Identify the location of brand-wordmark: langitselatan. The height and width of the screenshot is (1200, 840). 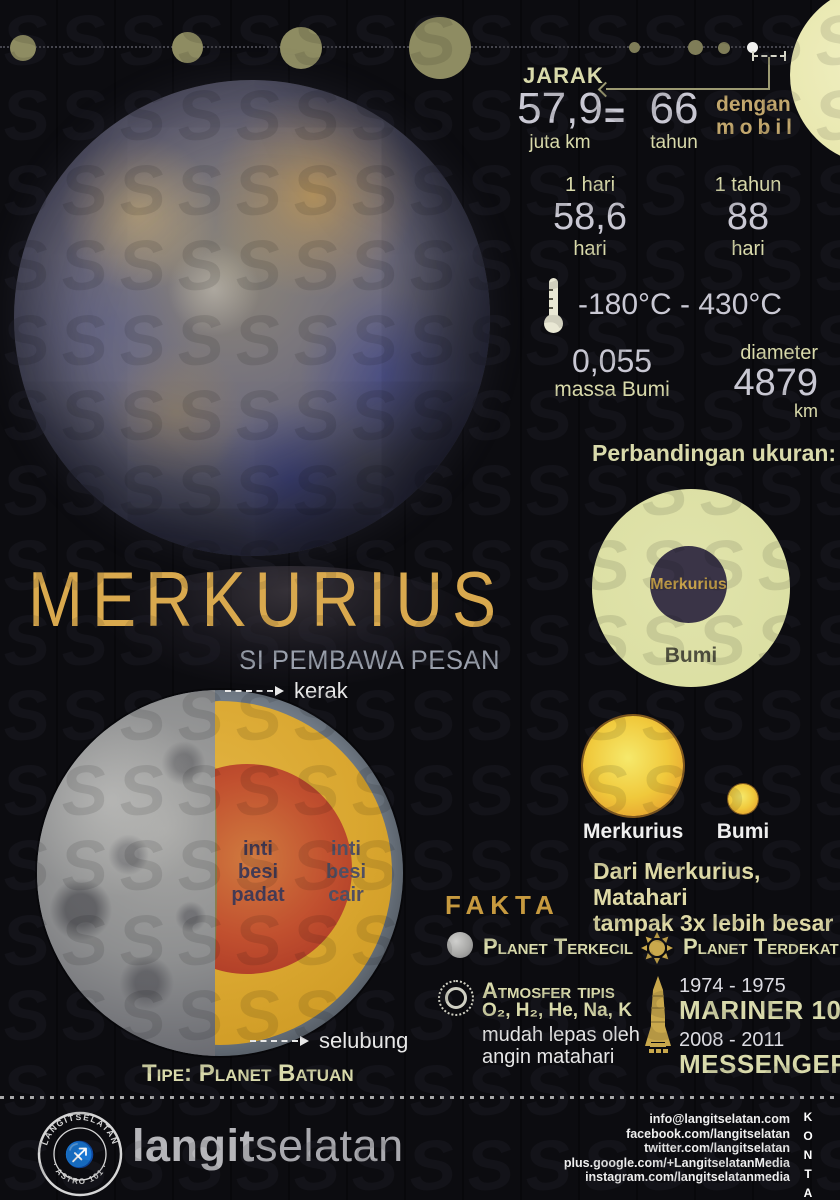
(268, 1146).